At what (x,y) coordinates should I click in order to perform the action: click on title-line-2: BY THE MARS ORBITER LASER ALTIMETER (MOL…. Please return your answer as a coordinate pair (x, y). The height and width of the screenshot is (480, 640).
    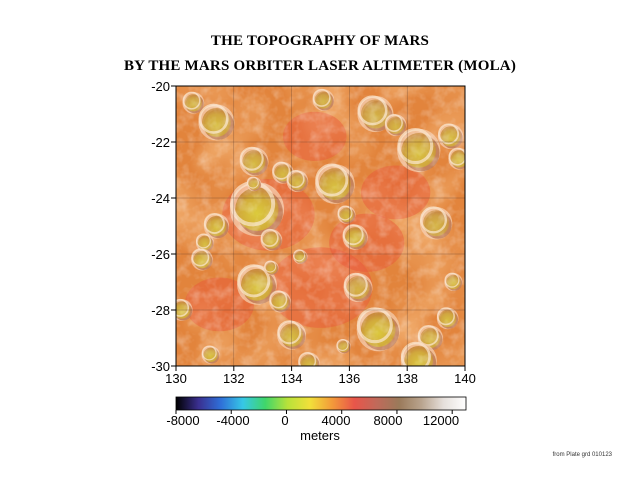
    Looking at the image, I should click on (320, 66).